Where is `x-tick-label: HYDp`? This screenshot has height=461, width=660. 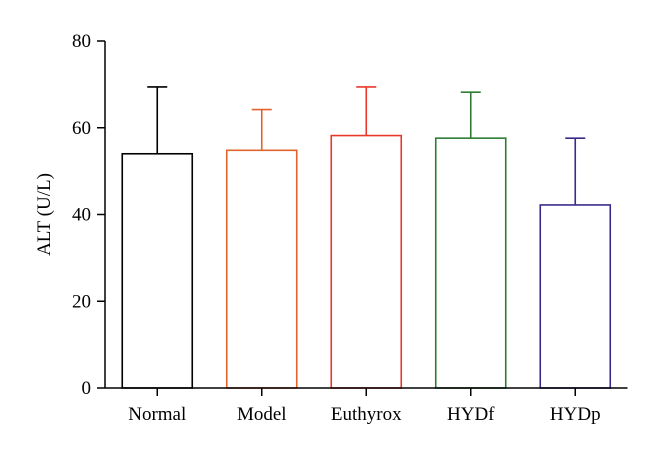
x-tick-label: HYDp is located at coordinates (575, 414).